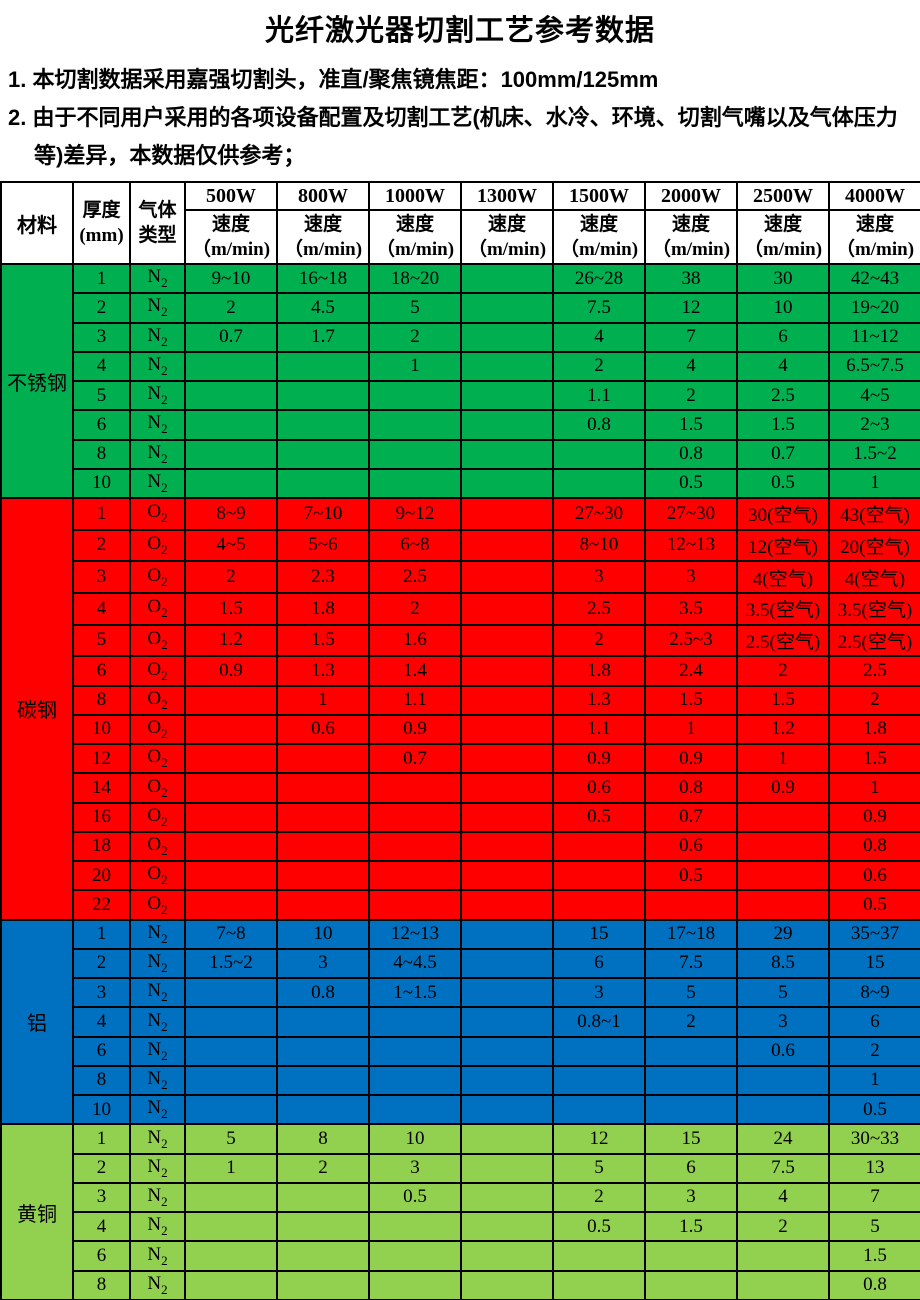 The height and width of the screenshot is (1300, 920). Describe the element at coordinates (783, 395) in the screenshot. I see `speed-cell: 2.5` at that location.